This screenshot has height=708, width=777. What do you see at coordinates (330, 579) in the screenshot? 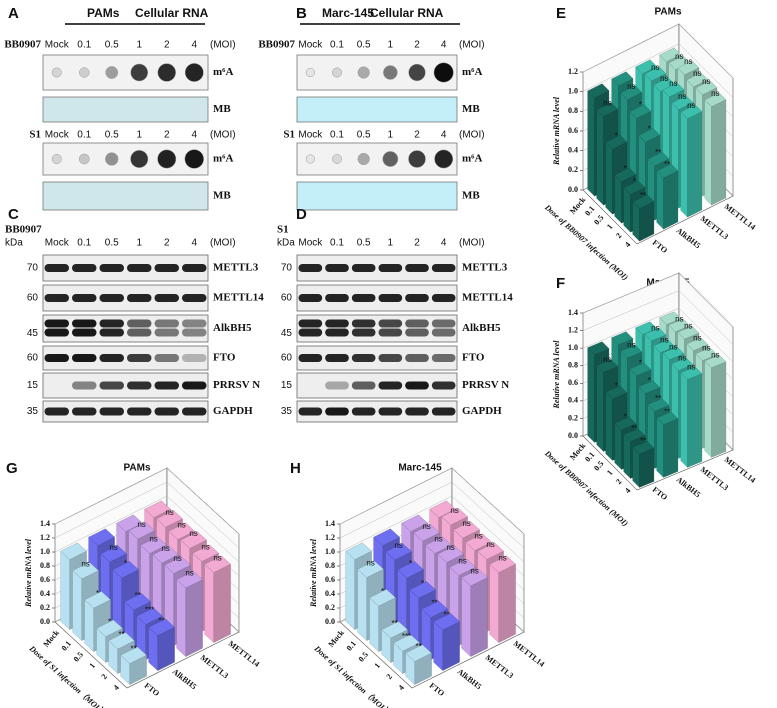
I see `y-tick-label: 0.6` at bounding box center [330, 579].